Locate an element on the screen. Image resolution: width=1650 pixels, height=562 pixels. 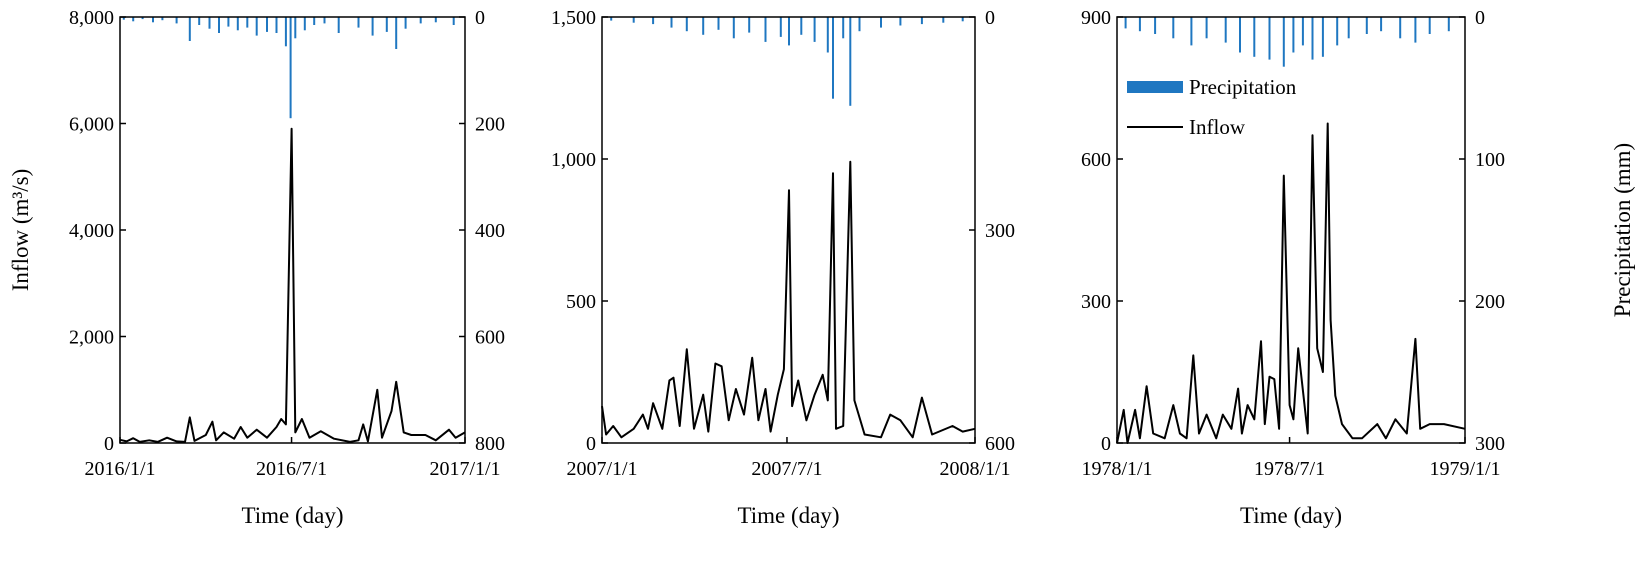
y-tick-label: 4,000 is located at coordinates (91, 231).